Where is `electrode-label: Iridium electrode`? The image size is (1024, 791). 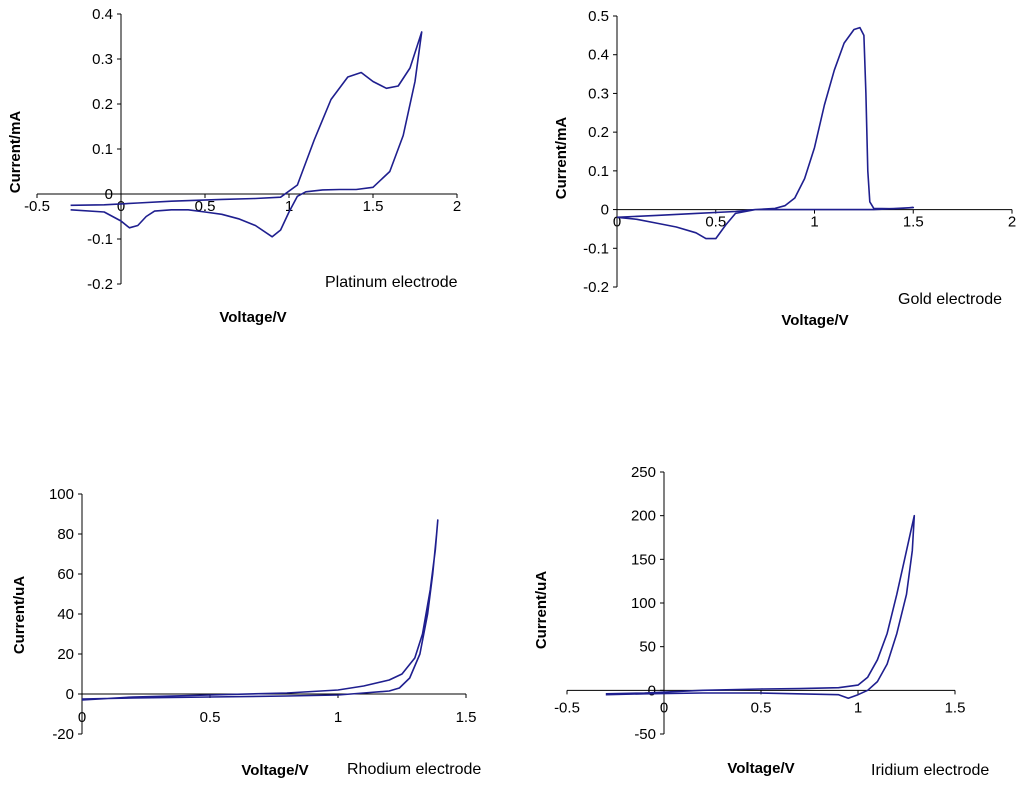
electrode-label: Iridium electrode is located at coordinates (930, 770).